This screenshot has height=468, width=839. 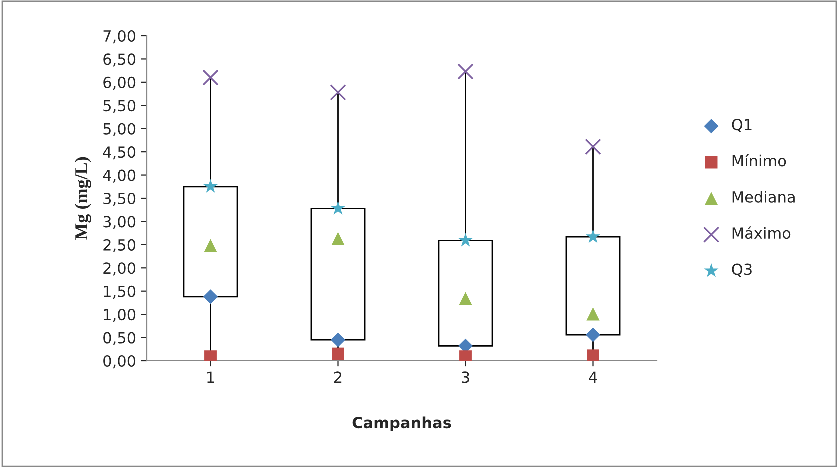 I want to click on y-tick-label: 1,00, so click(x=120, y=315).